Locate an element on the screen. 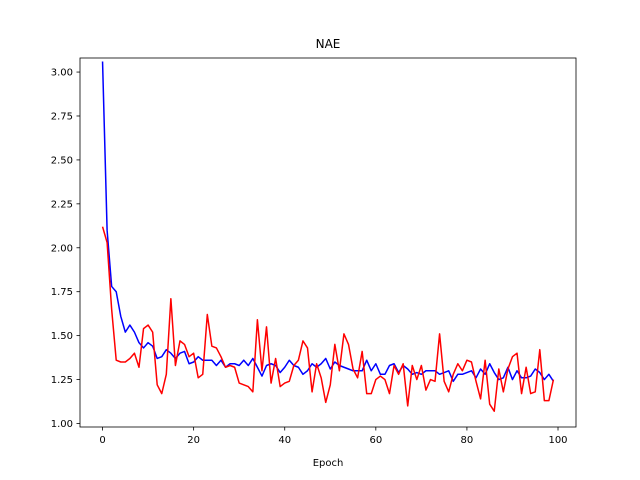 This screenshot has height=480, width=640. x-tick-label: 0 is located at coordinates (102, 440).